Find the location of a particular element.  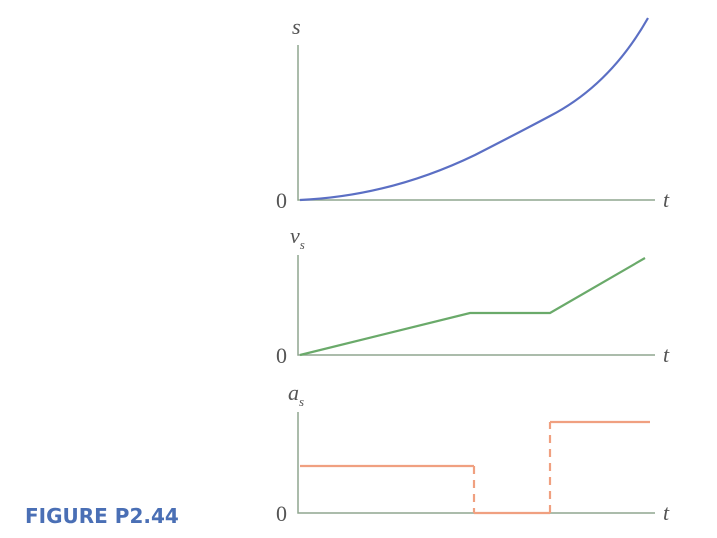

panel-velocity: vs 0 t is located at coordinates (473, 295).